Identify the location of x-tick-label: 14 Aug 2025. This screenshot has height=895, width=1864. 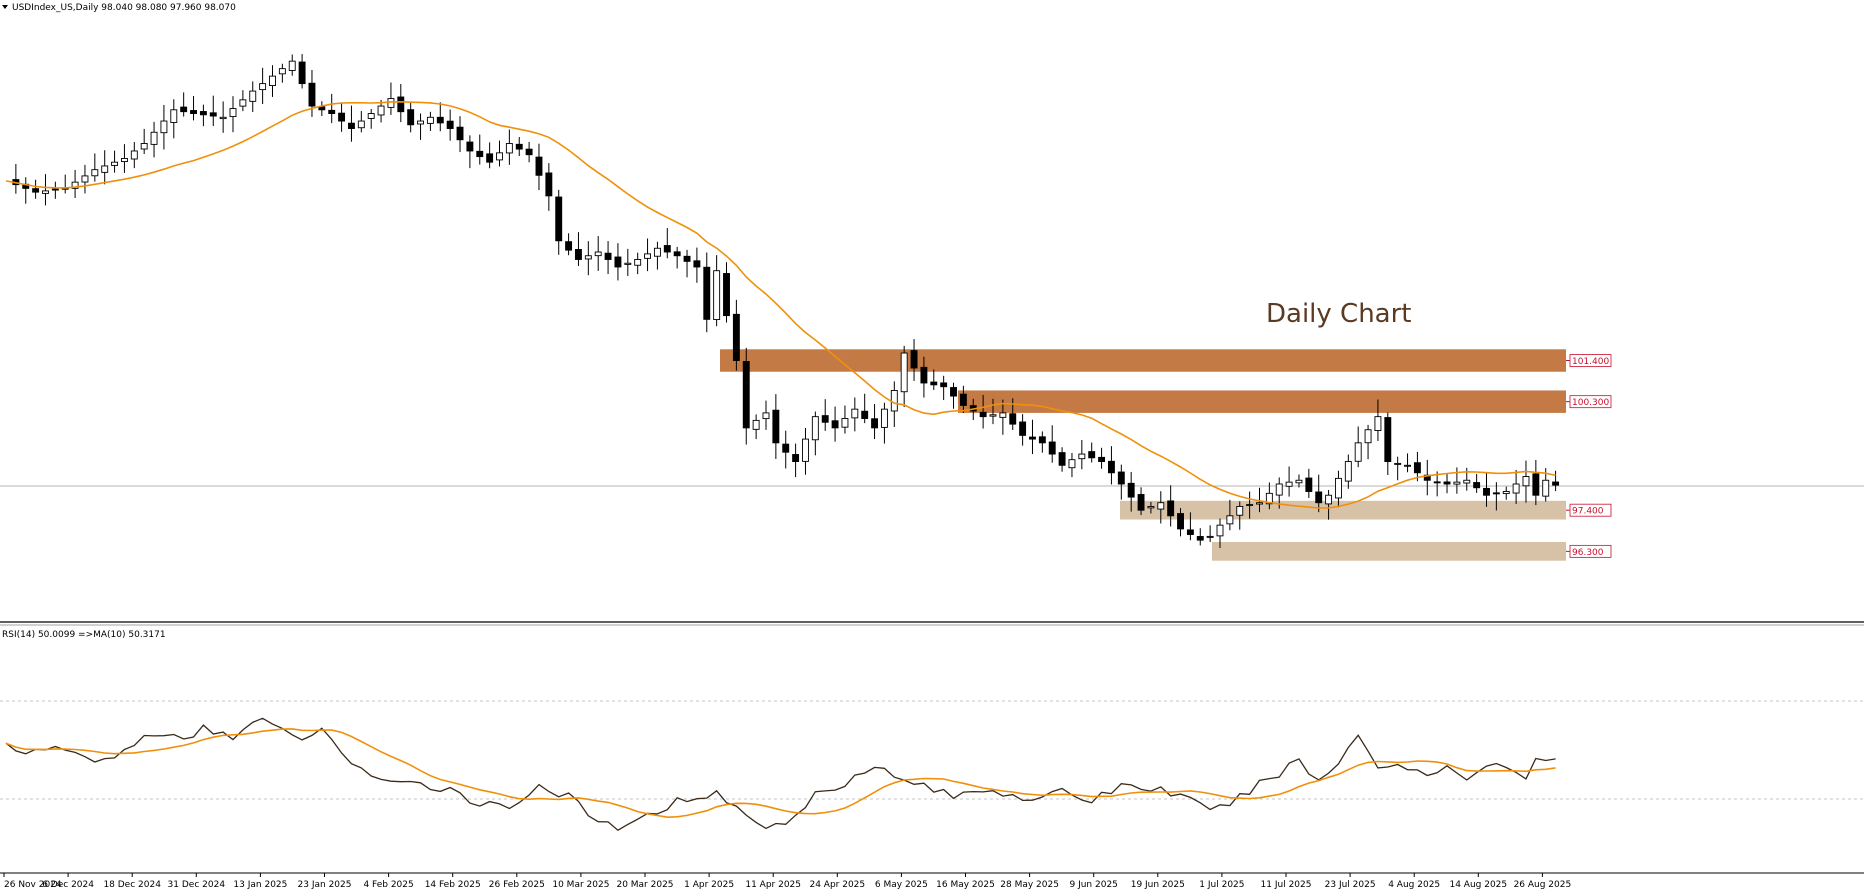
(1478, 885).